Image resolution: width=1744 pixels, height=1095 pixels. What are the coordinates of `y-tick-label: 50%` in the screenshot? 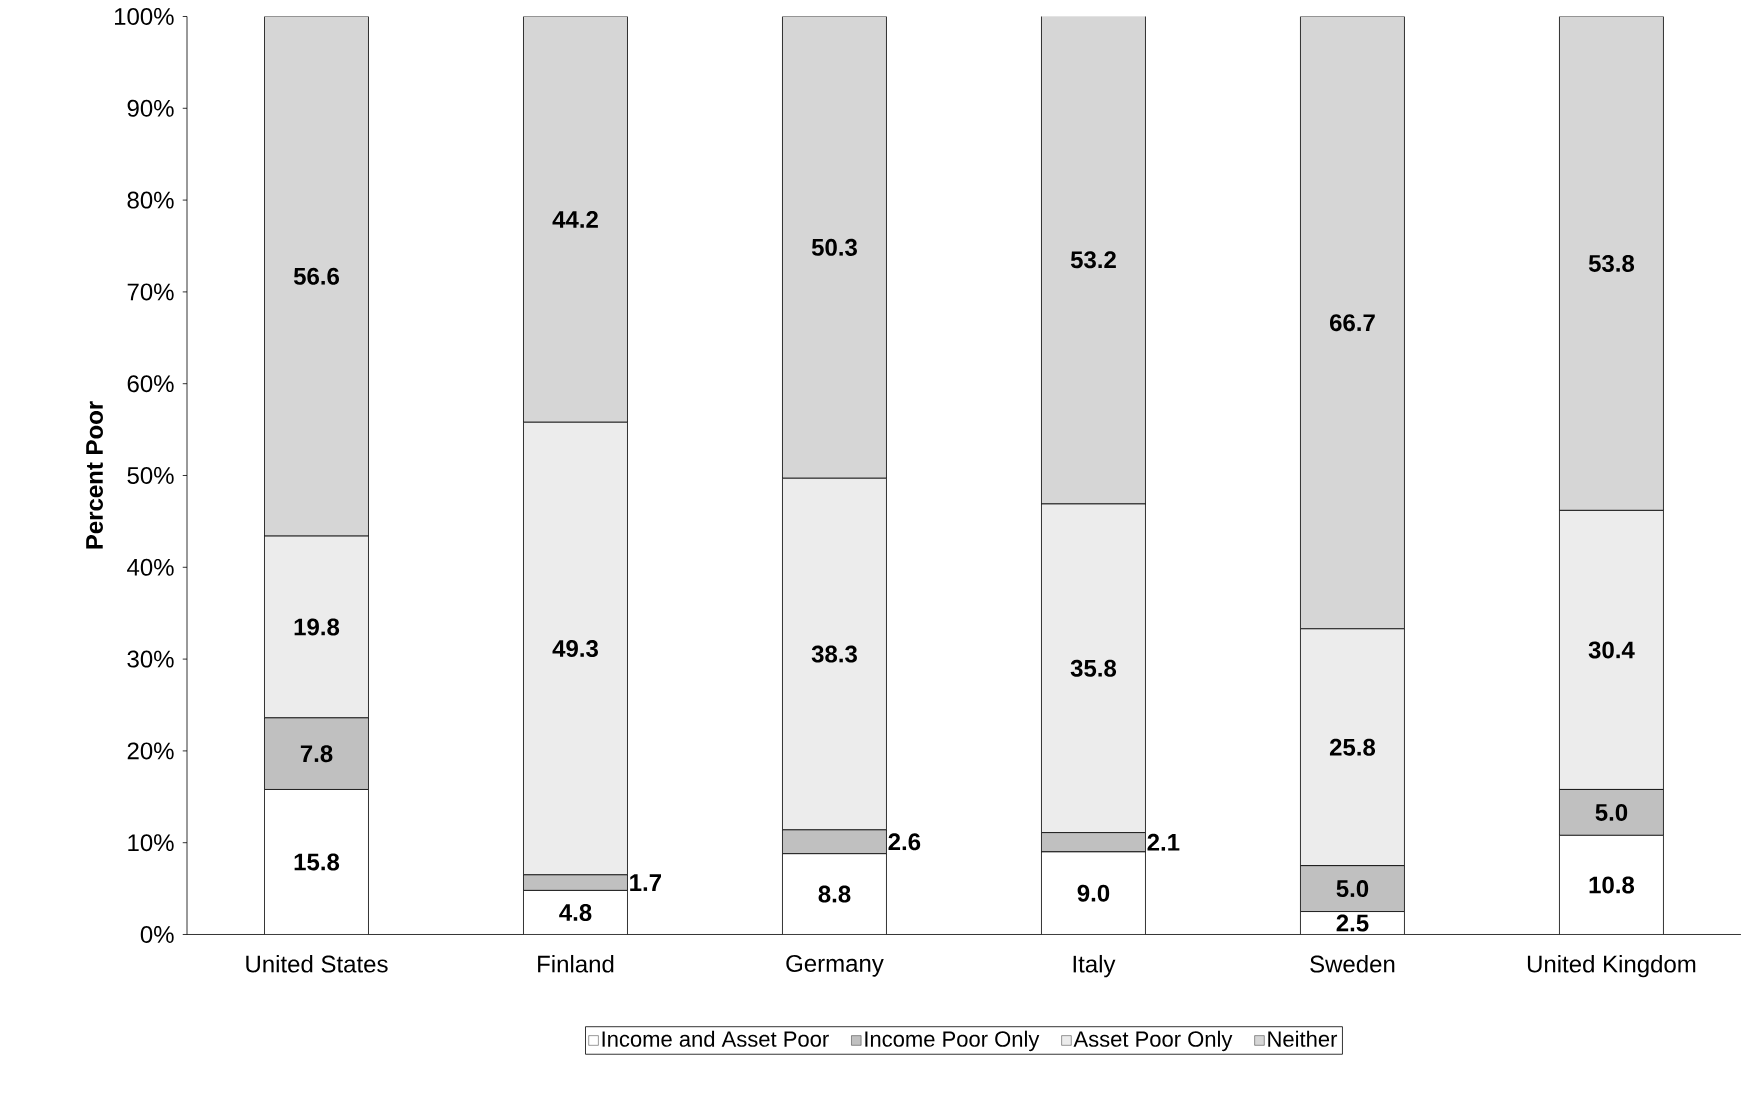 It's located at (150, 476).